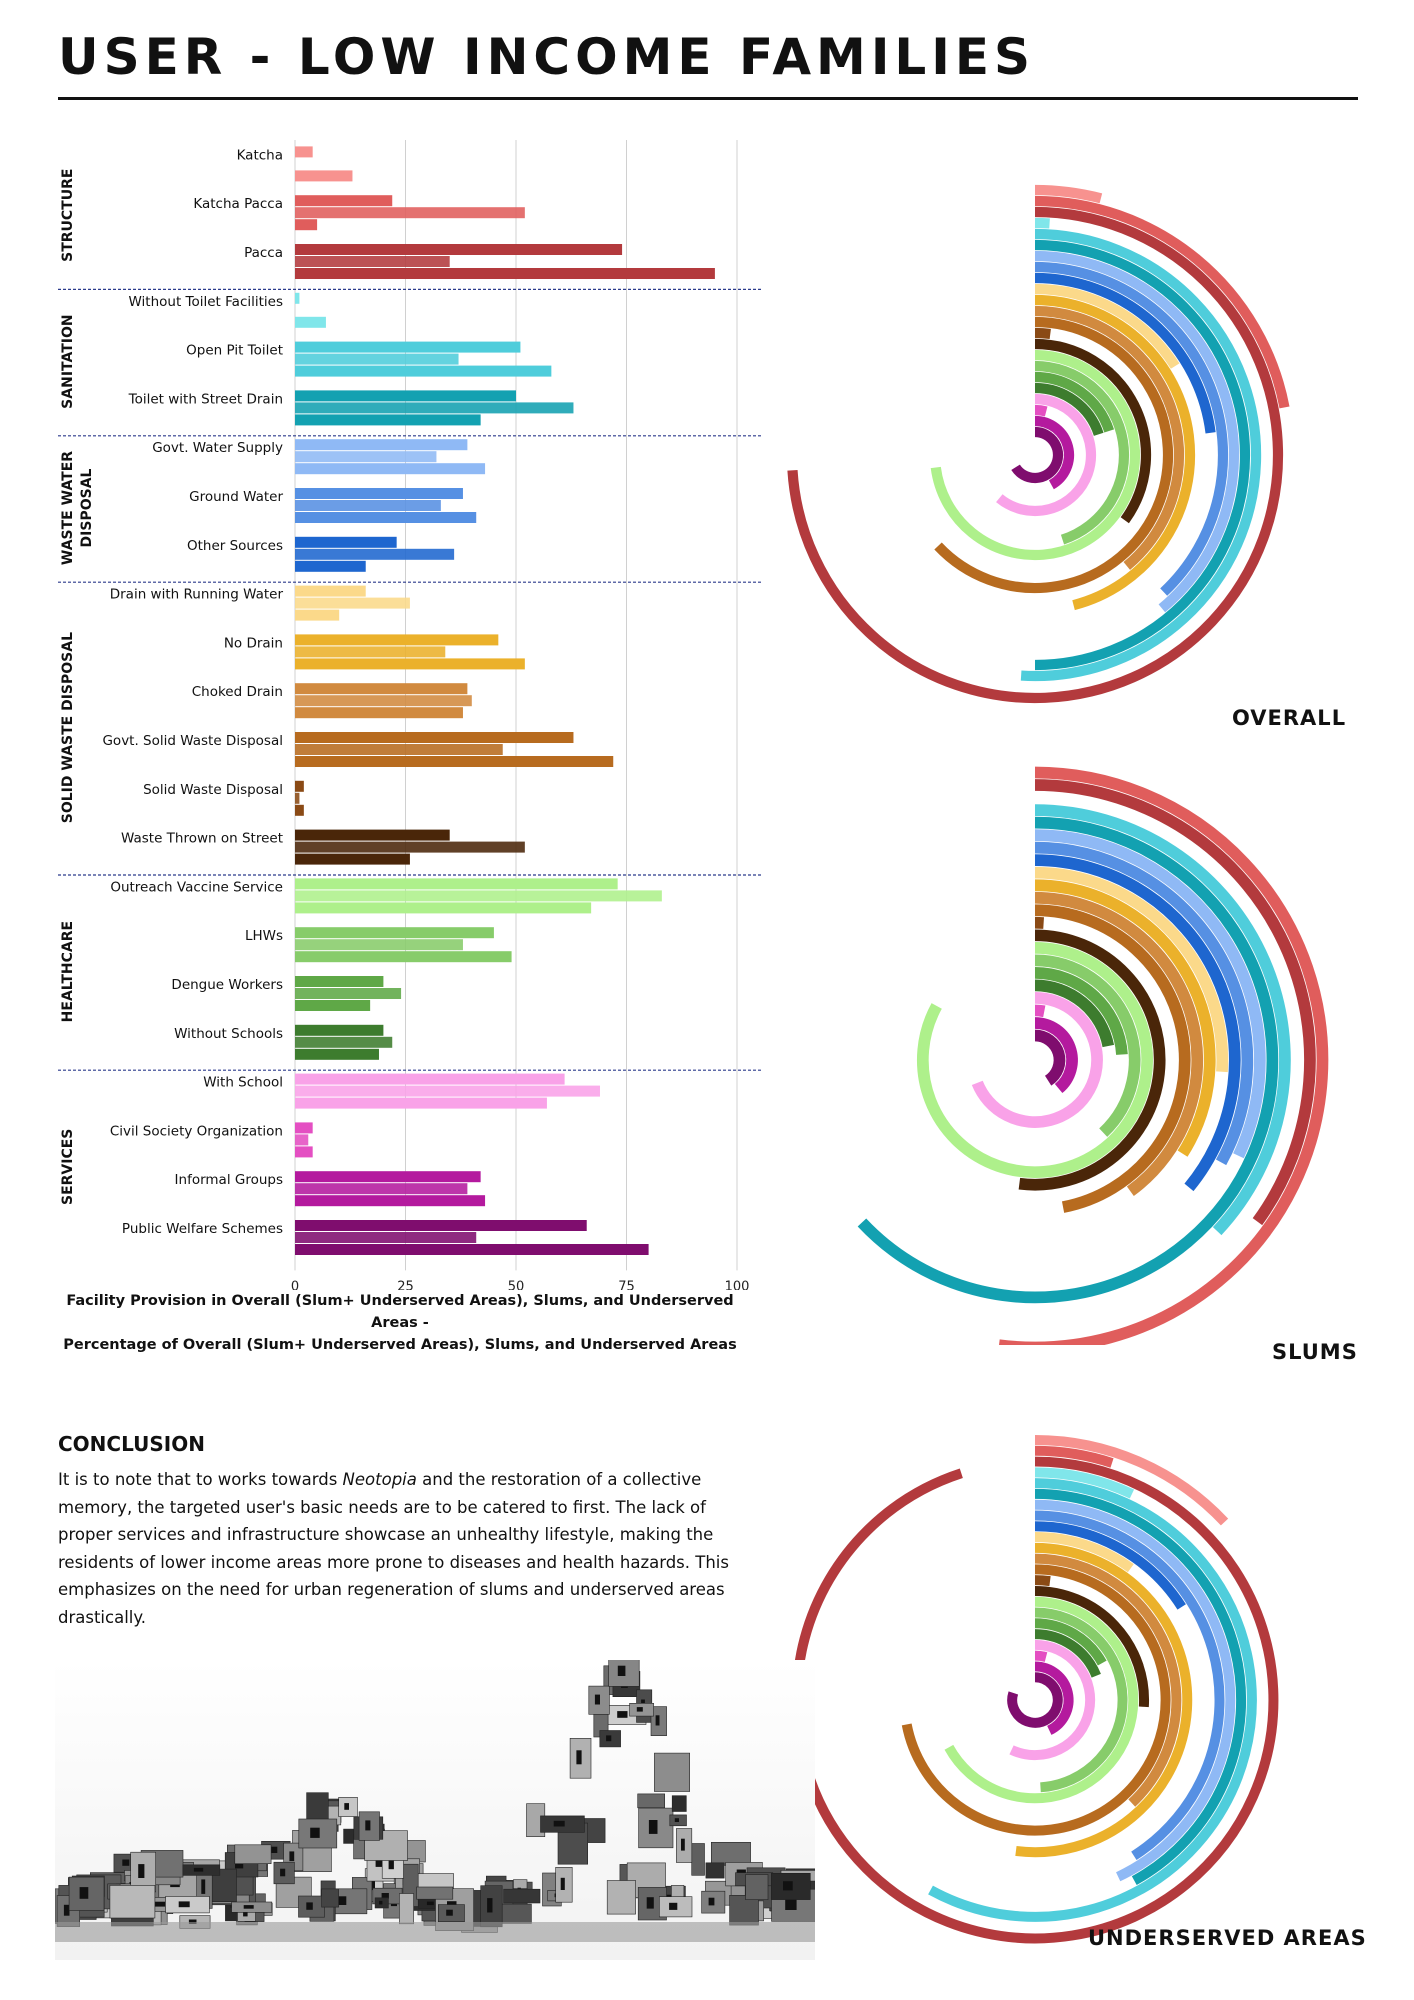  Describe the element at coordinates (370, 652) in the screenshot. I see `bar-no-drain-slums` at that location.